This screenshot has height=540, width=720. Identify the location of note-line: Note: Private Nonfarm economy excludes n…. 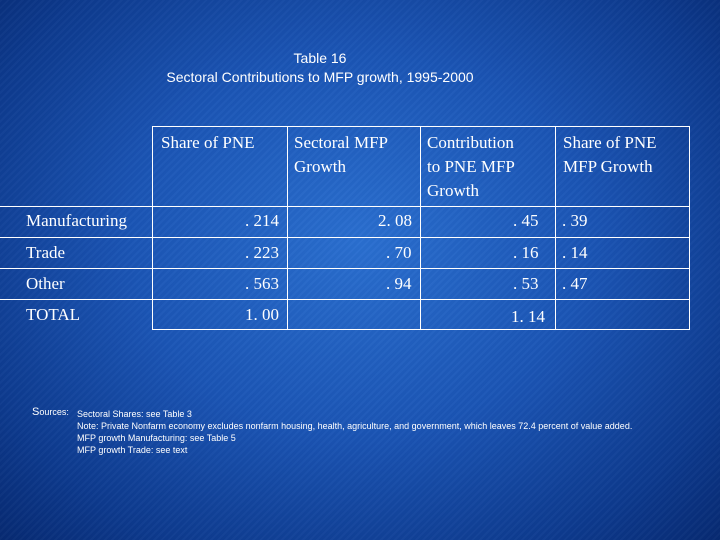
(355, 426).